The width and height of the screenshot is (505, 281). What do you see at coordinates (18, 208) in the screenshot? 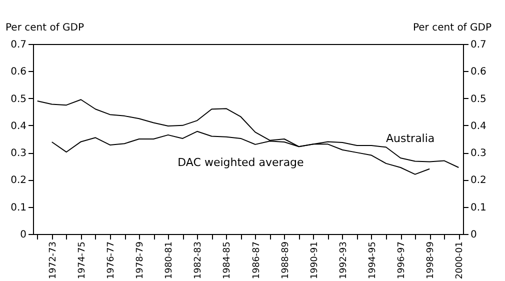
I see `y-tick-label: 0.1` at bounding box center [18, 208].